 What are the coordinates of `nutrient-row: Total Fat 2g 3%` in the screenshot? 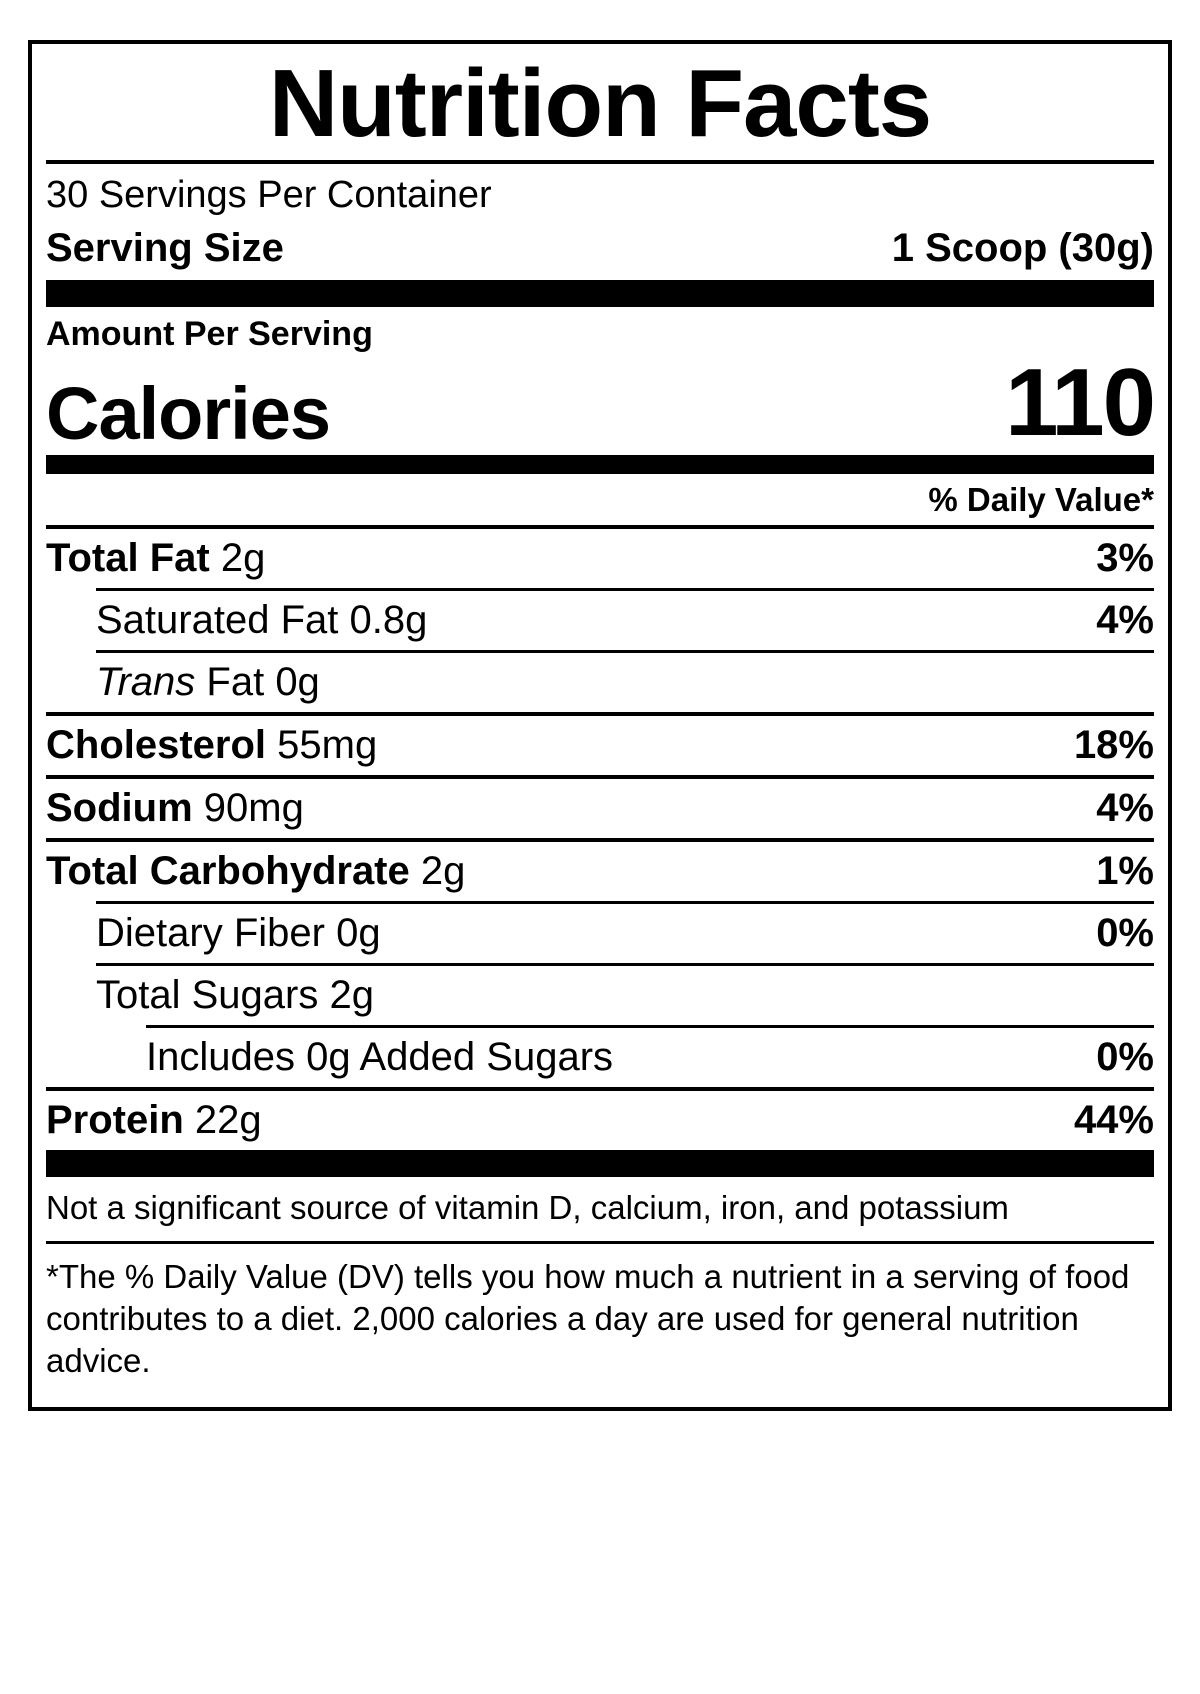 It's located at (600, 558).